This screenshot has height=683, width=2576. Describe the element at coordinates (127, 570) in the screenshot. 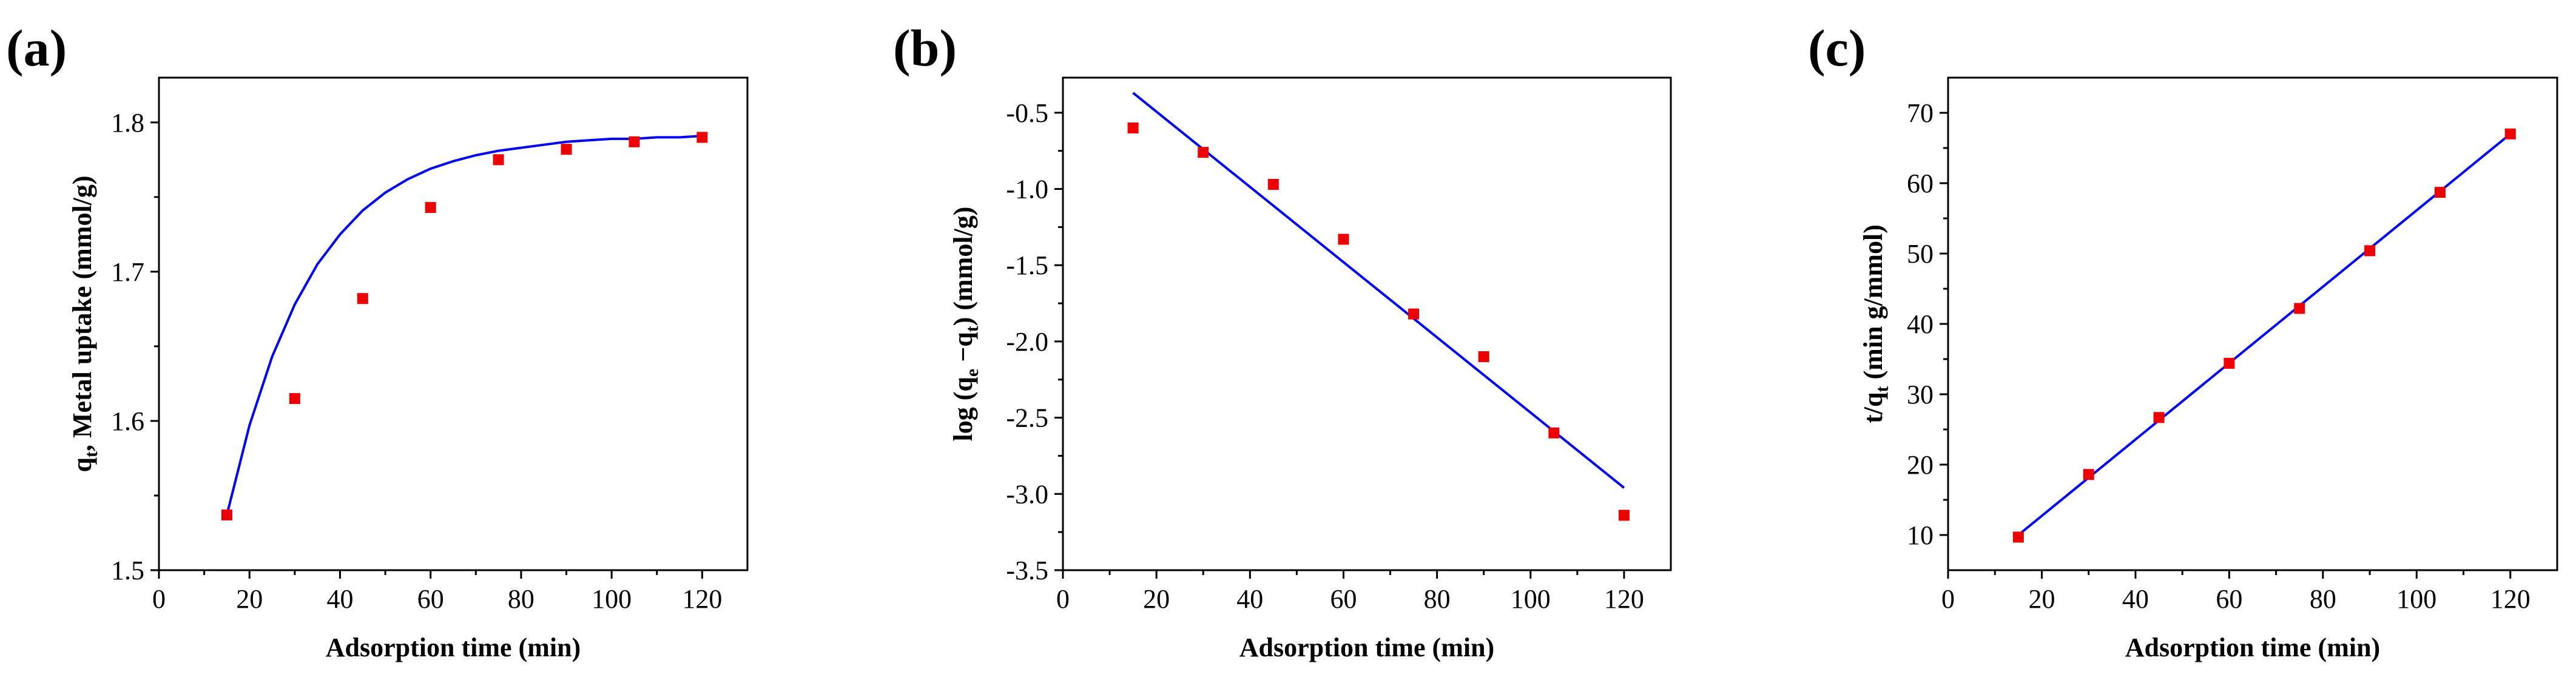

I see `y-tick-label: 1.5` at that location.